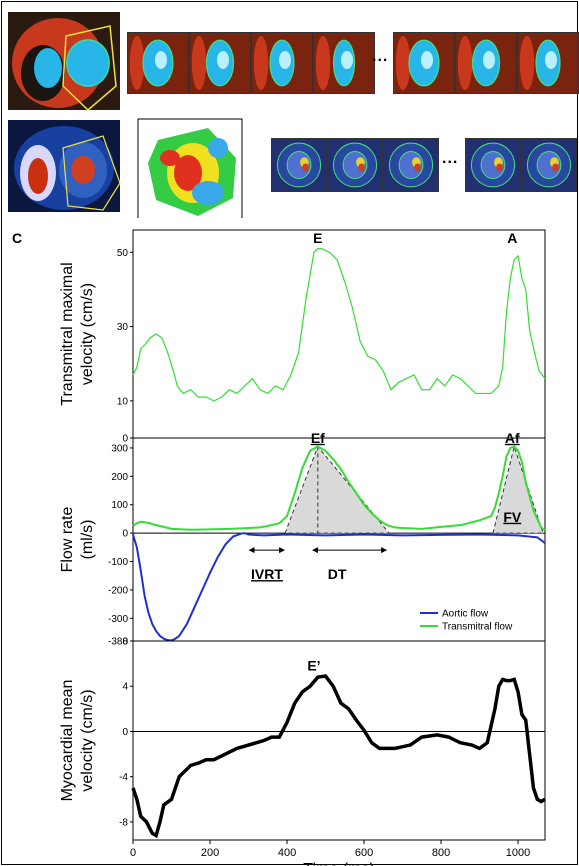 This screenshot has height=866, width=579. I want to click on y-tick-label: 10, so click(123, 401).